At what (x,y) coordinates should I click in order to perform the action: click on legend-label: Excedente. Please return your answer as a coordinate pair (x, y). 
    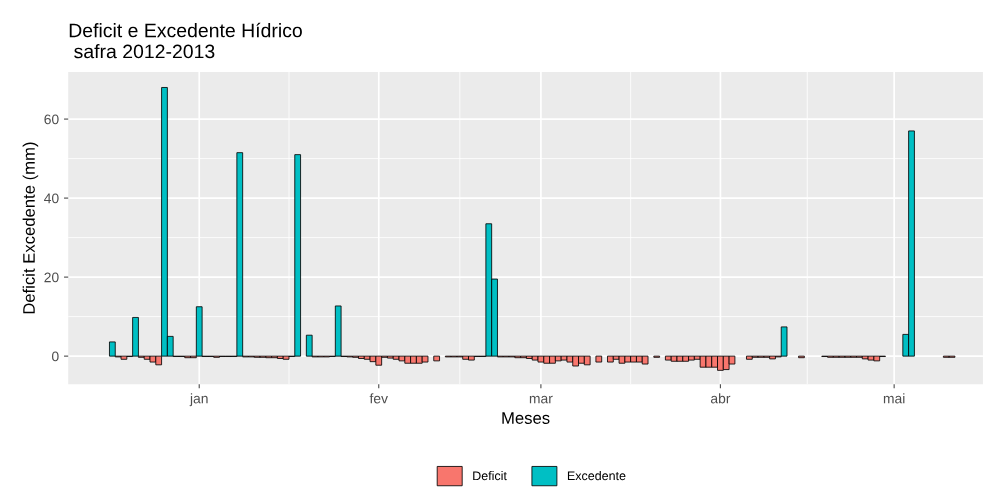
    Looking at the image, I should click on (596, 476).